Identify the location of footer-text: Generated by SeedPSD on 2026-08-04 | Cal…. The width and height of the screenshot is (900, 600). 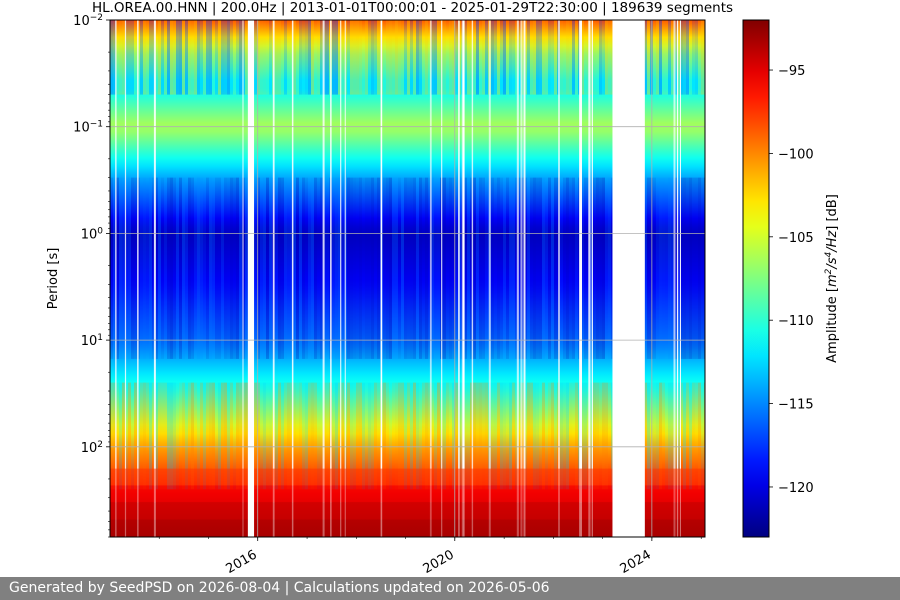
(279, 588).